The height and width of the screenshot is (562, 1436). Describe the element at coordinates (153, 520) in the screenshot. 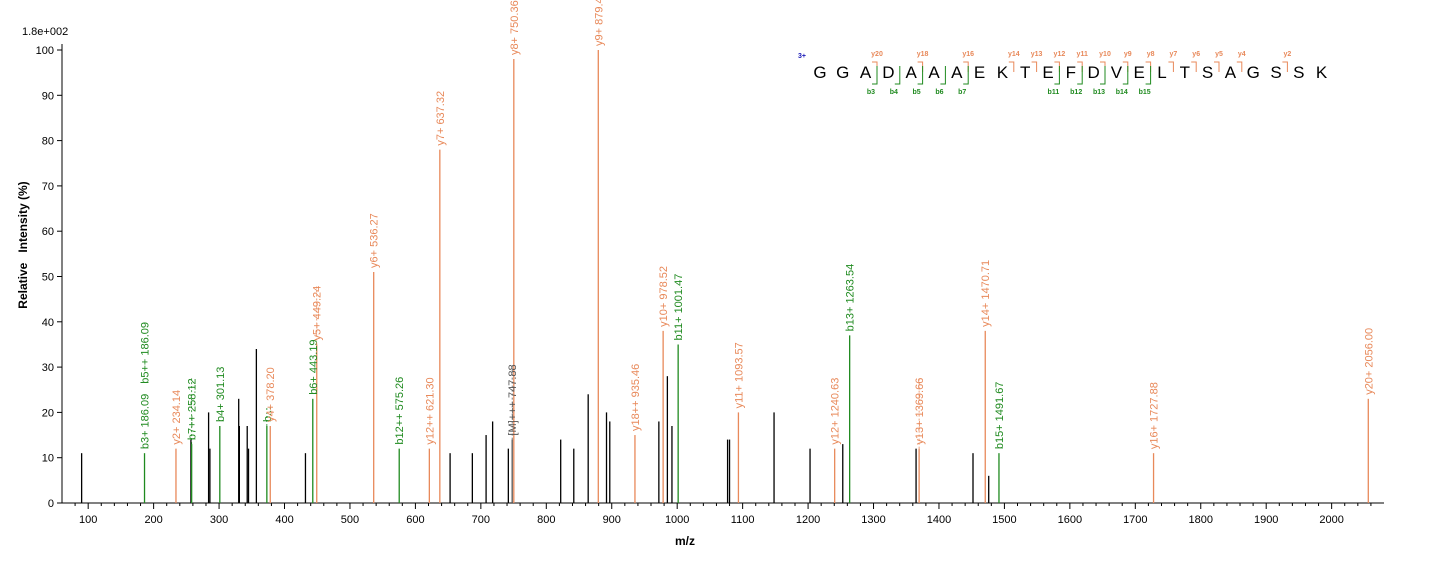

I see `x-tick-label: 200` at that location.